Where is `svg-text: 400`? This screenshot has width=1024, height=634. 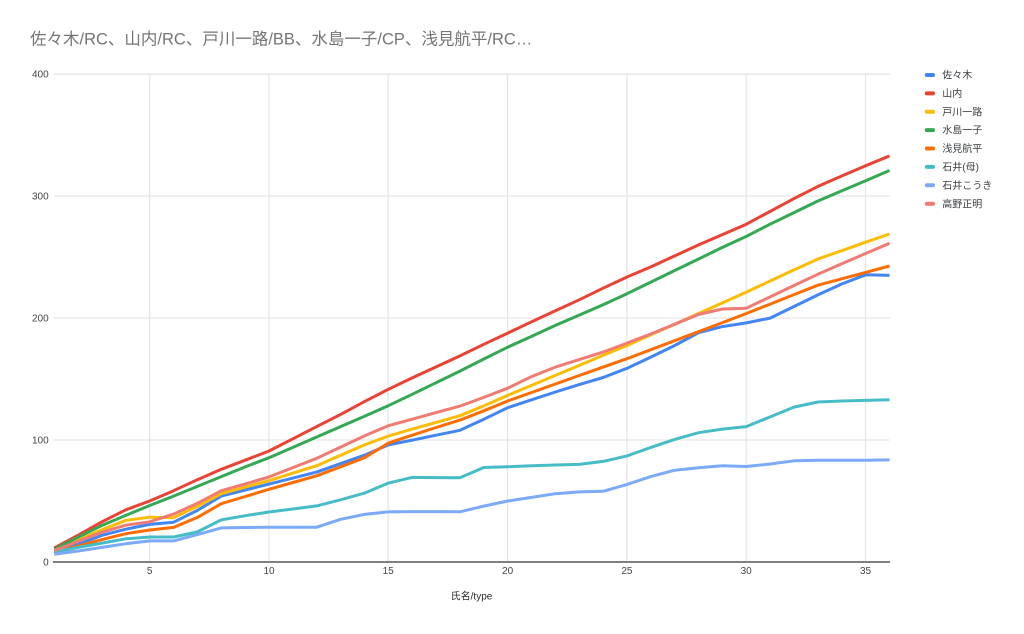
svg-text: 400 is located at coordinates (40, 75).